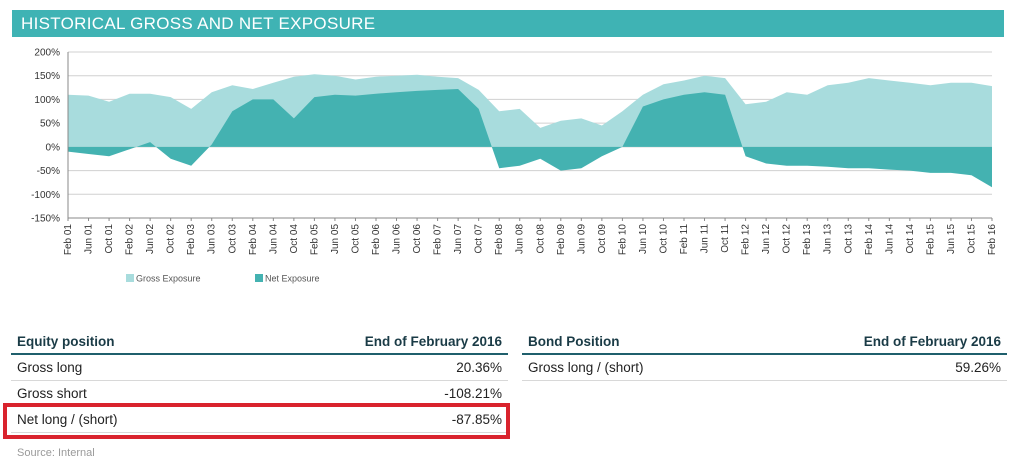  Describe the element at coordinates (828, 239) in the screenshot. I see `x-tick-label: Jun 13` at that location.